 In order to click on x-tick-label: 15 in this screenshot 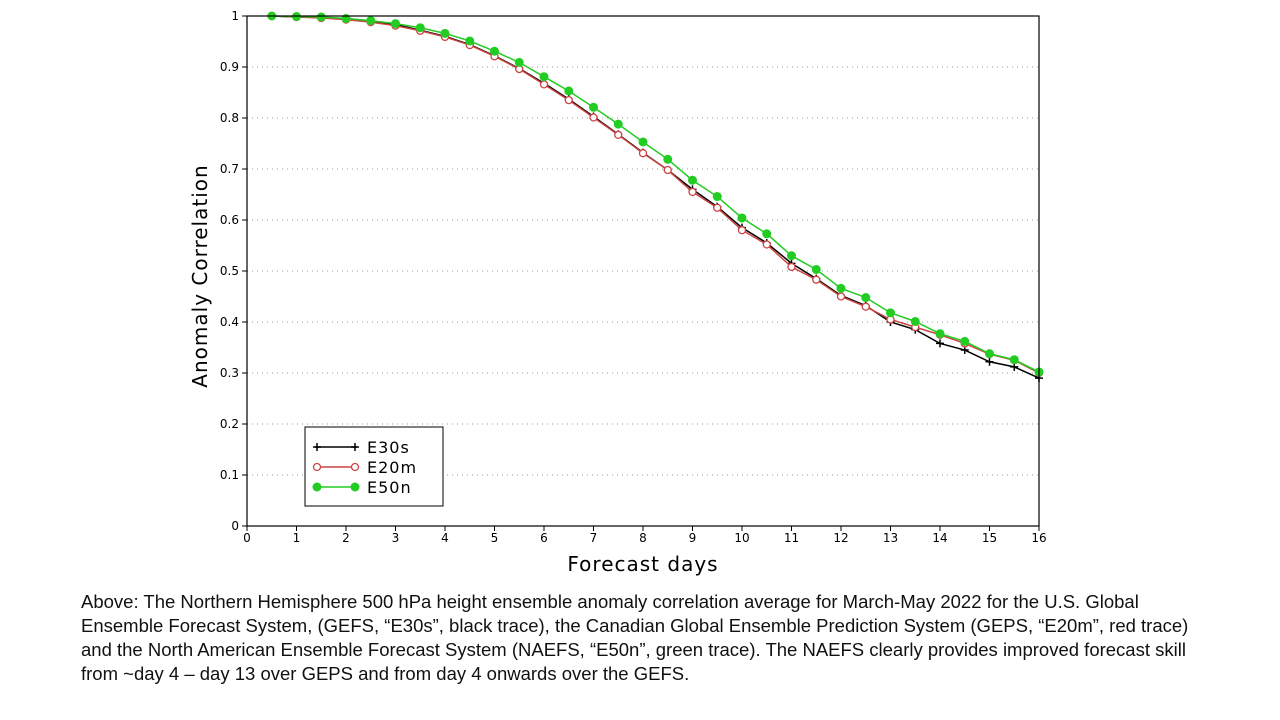, I will do `click(989, 538)`.